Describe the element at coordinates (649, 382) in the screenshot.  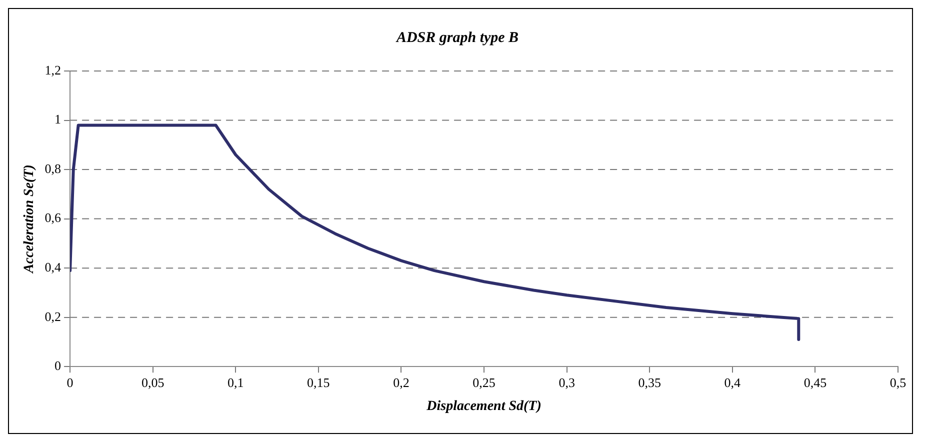
I see `x-tick-label: 0,35` at that location.